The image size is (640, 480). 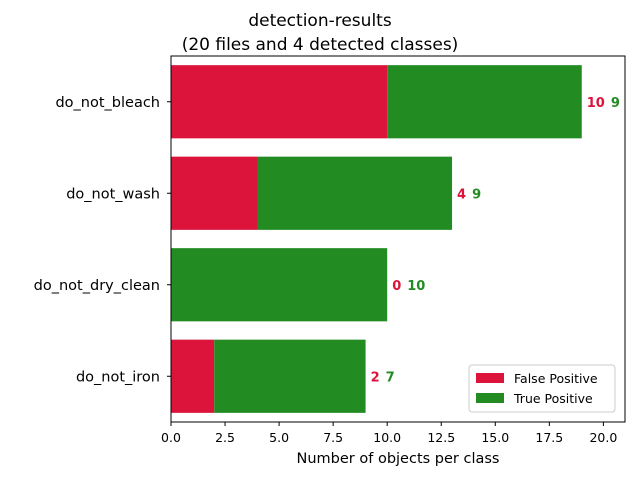 I want to click on bar-false-positive-do-not-iron, so click(x=193, y=376).